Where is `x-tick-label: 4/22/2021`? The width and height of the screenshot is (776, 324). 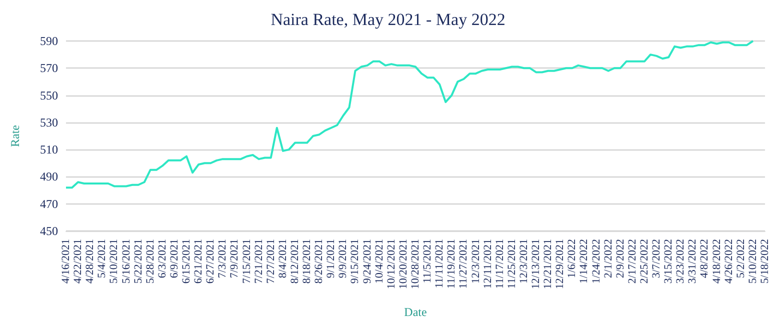
x-tick-label: 4/22/2021 is located at coordinates (78, 261).